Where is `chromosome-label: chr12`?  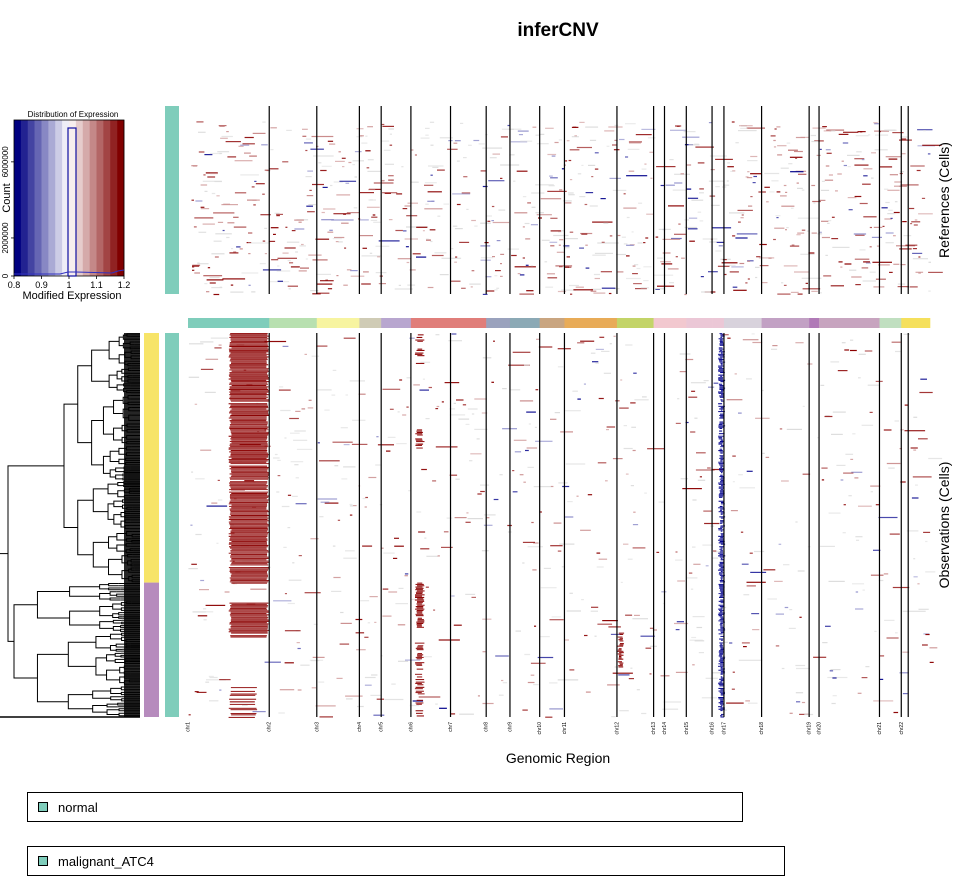
chromosome-label: chr12 is located at coordinates (618, 728).